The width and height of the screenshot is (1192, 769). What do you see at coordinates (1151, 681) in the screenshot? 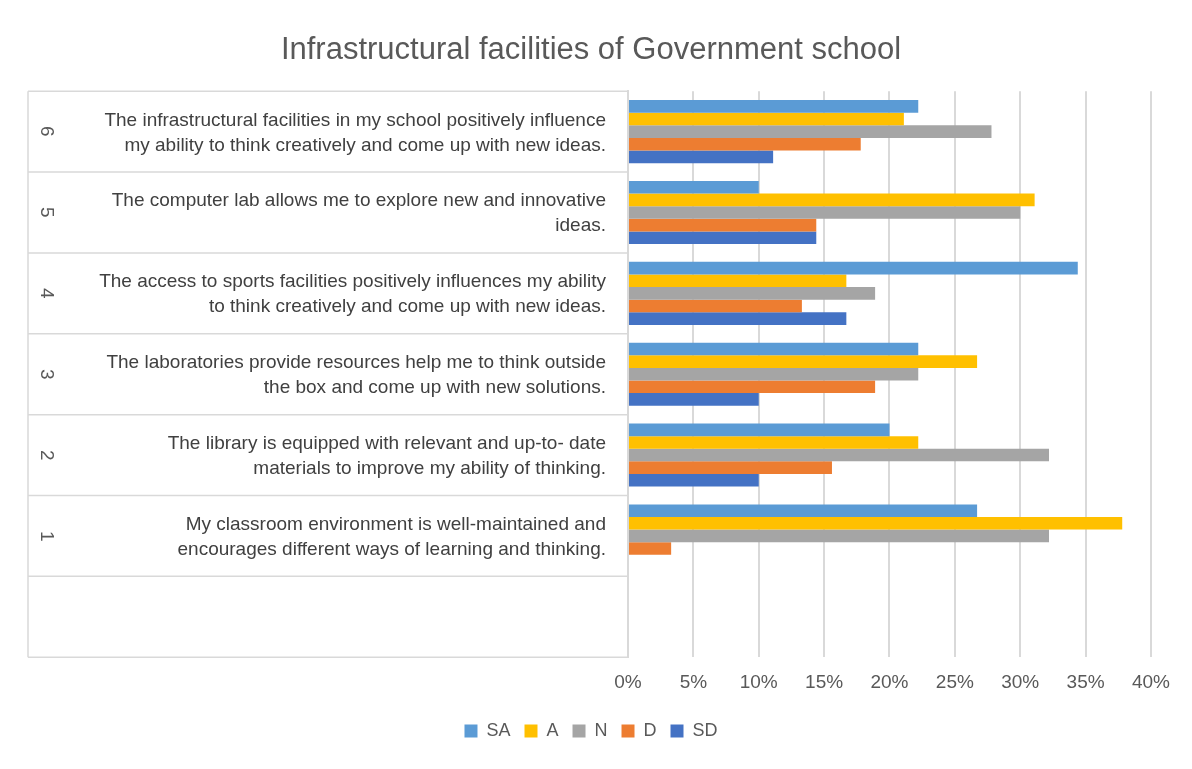
I see `x-tick-label: 40%` at bounding box center [1151, 681].